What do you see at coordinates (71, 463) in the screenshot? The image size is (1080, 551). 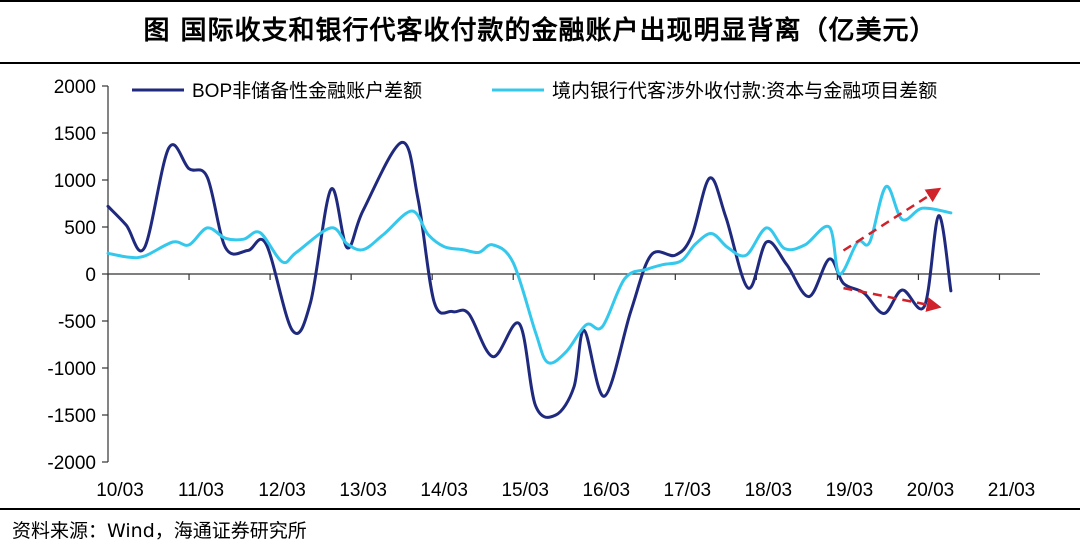 I see `y-tick-label: -2000` at bounding box center [71, 463].